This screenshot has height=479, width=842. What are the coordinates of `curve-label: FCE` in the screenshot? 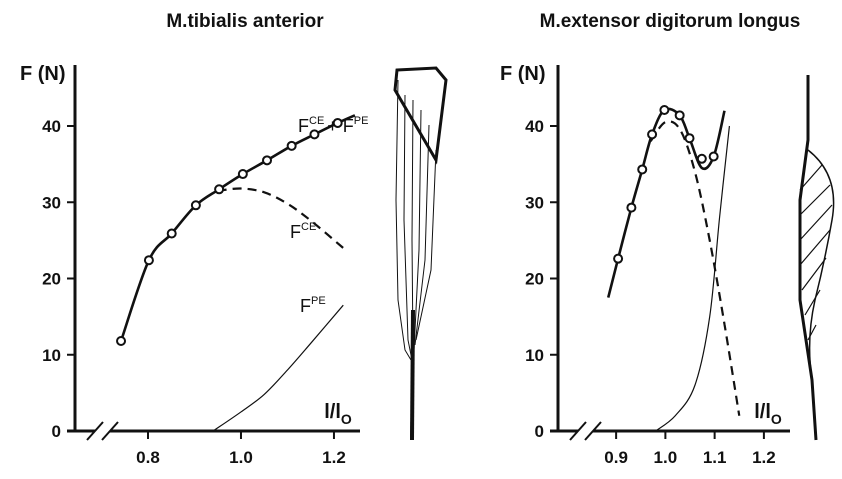 It's located at (303, 231).